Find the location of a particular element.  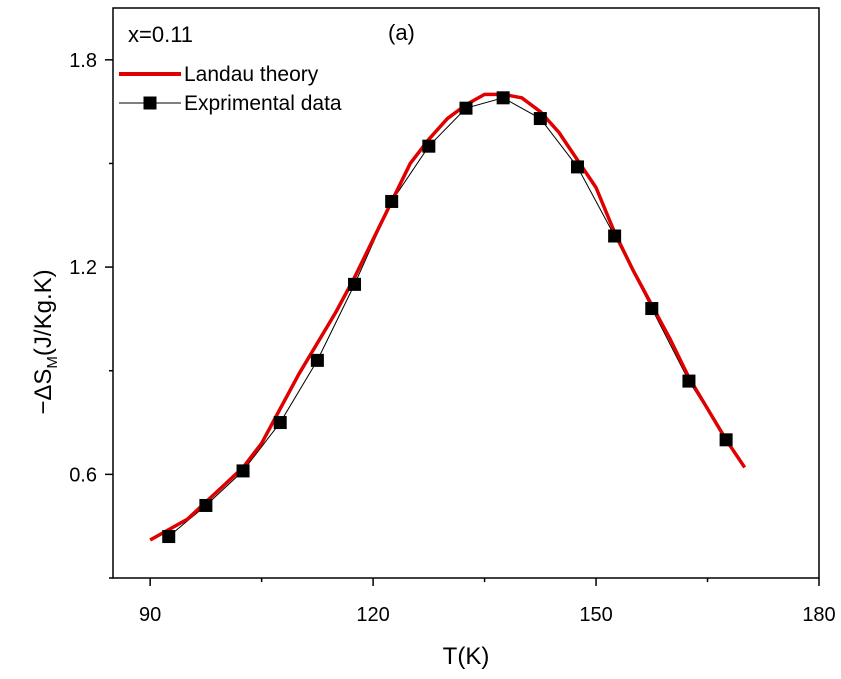

y-tick-label: 0.6 is located at coordinates (83, 475).